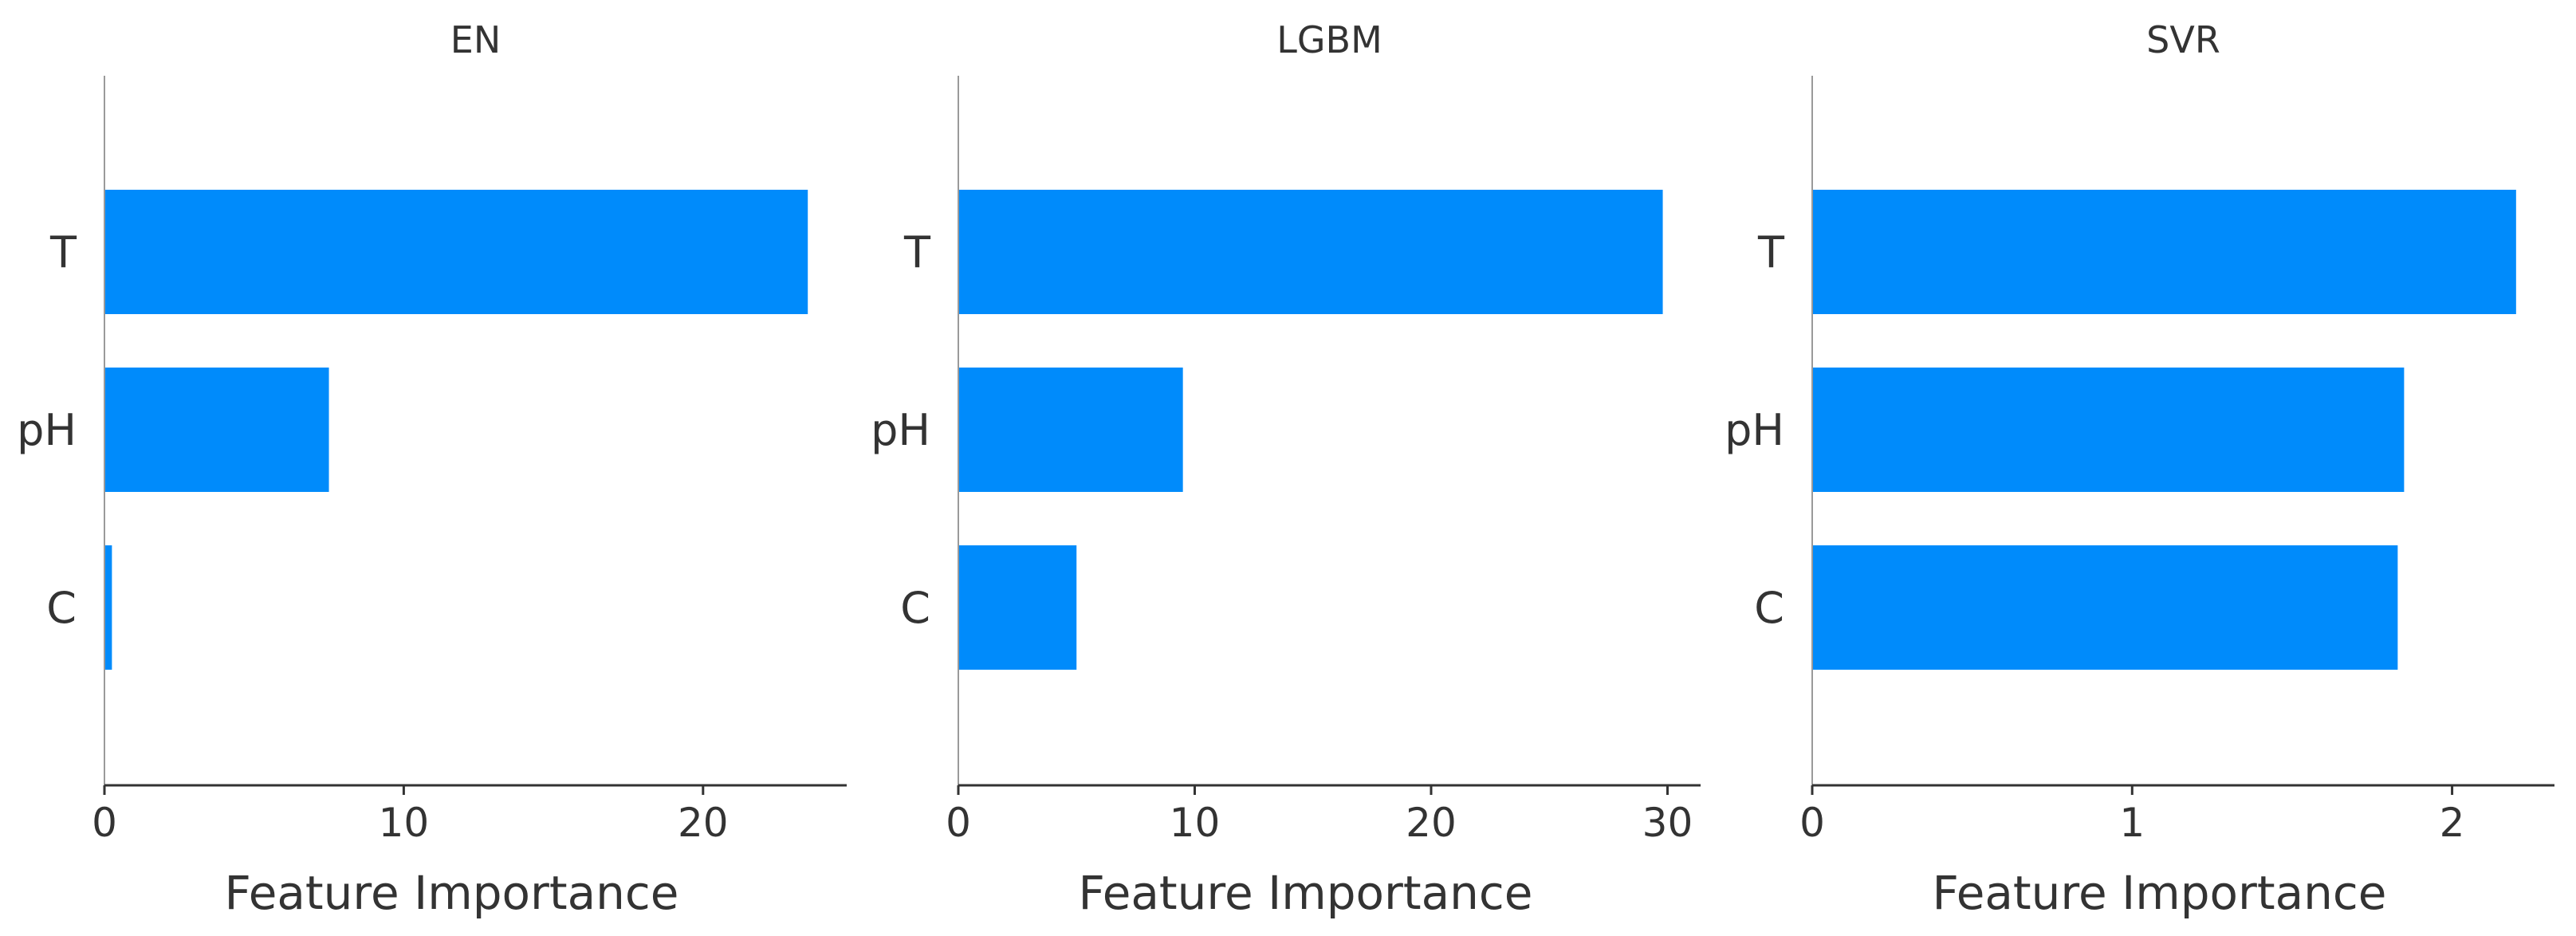 This screenshot has height=936, width=2576. Describe the element at coordinates (1812, 823) in the screenshot. I see `svr-x-tick-label: 0` at that location.